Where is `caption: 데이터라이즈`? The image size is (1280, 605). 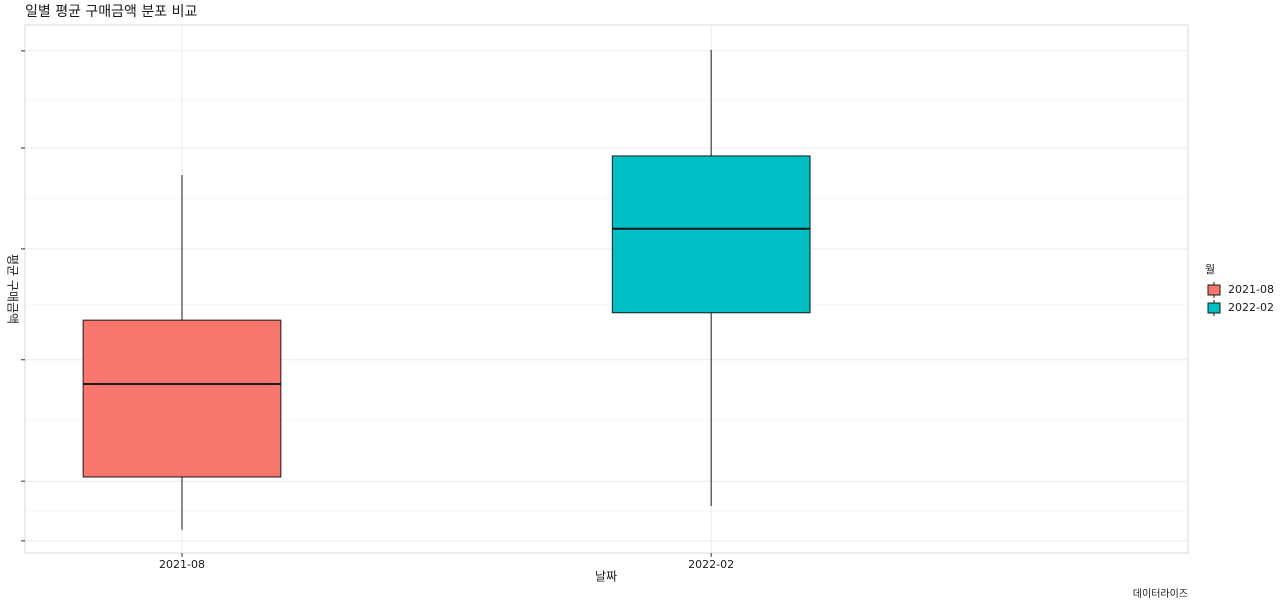
caption: 데이터라이즈 is located at coordinates (1160, 594).